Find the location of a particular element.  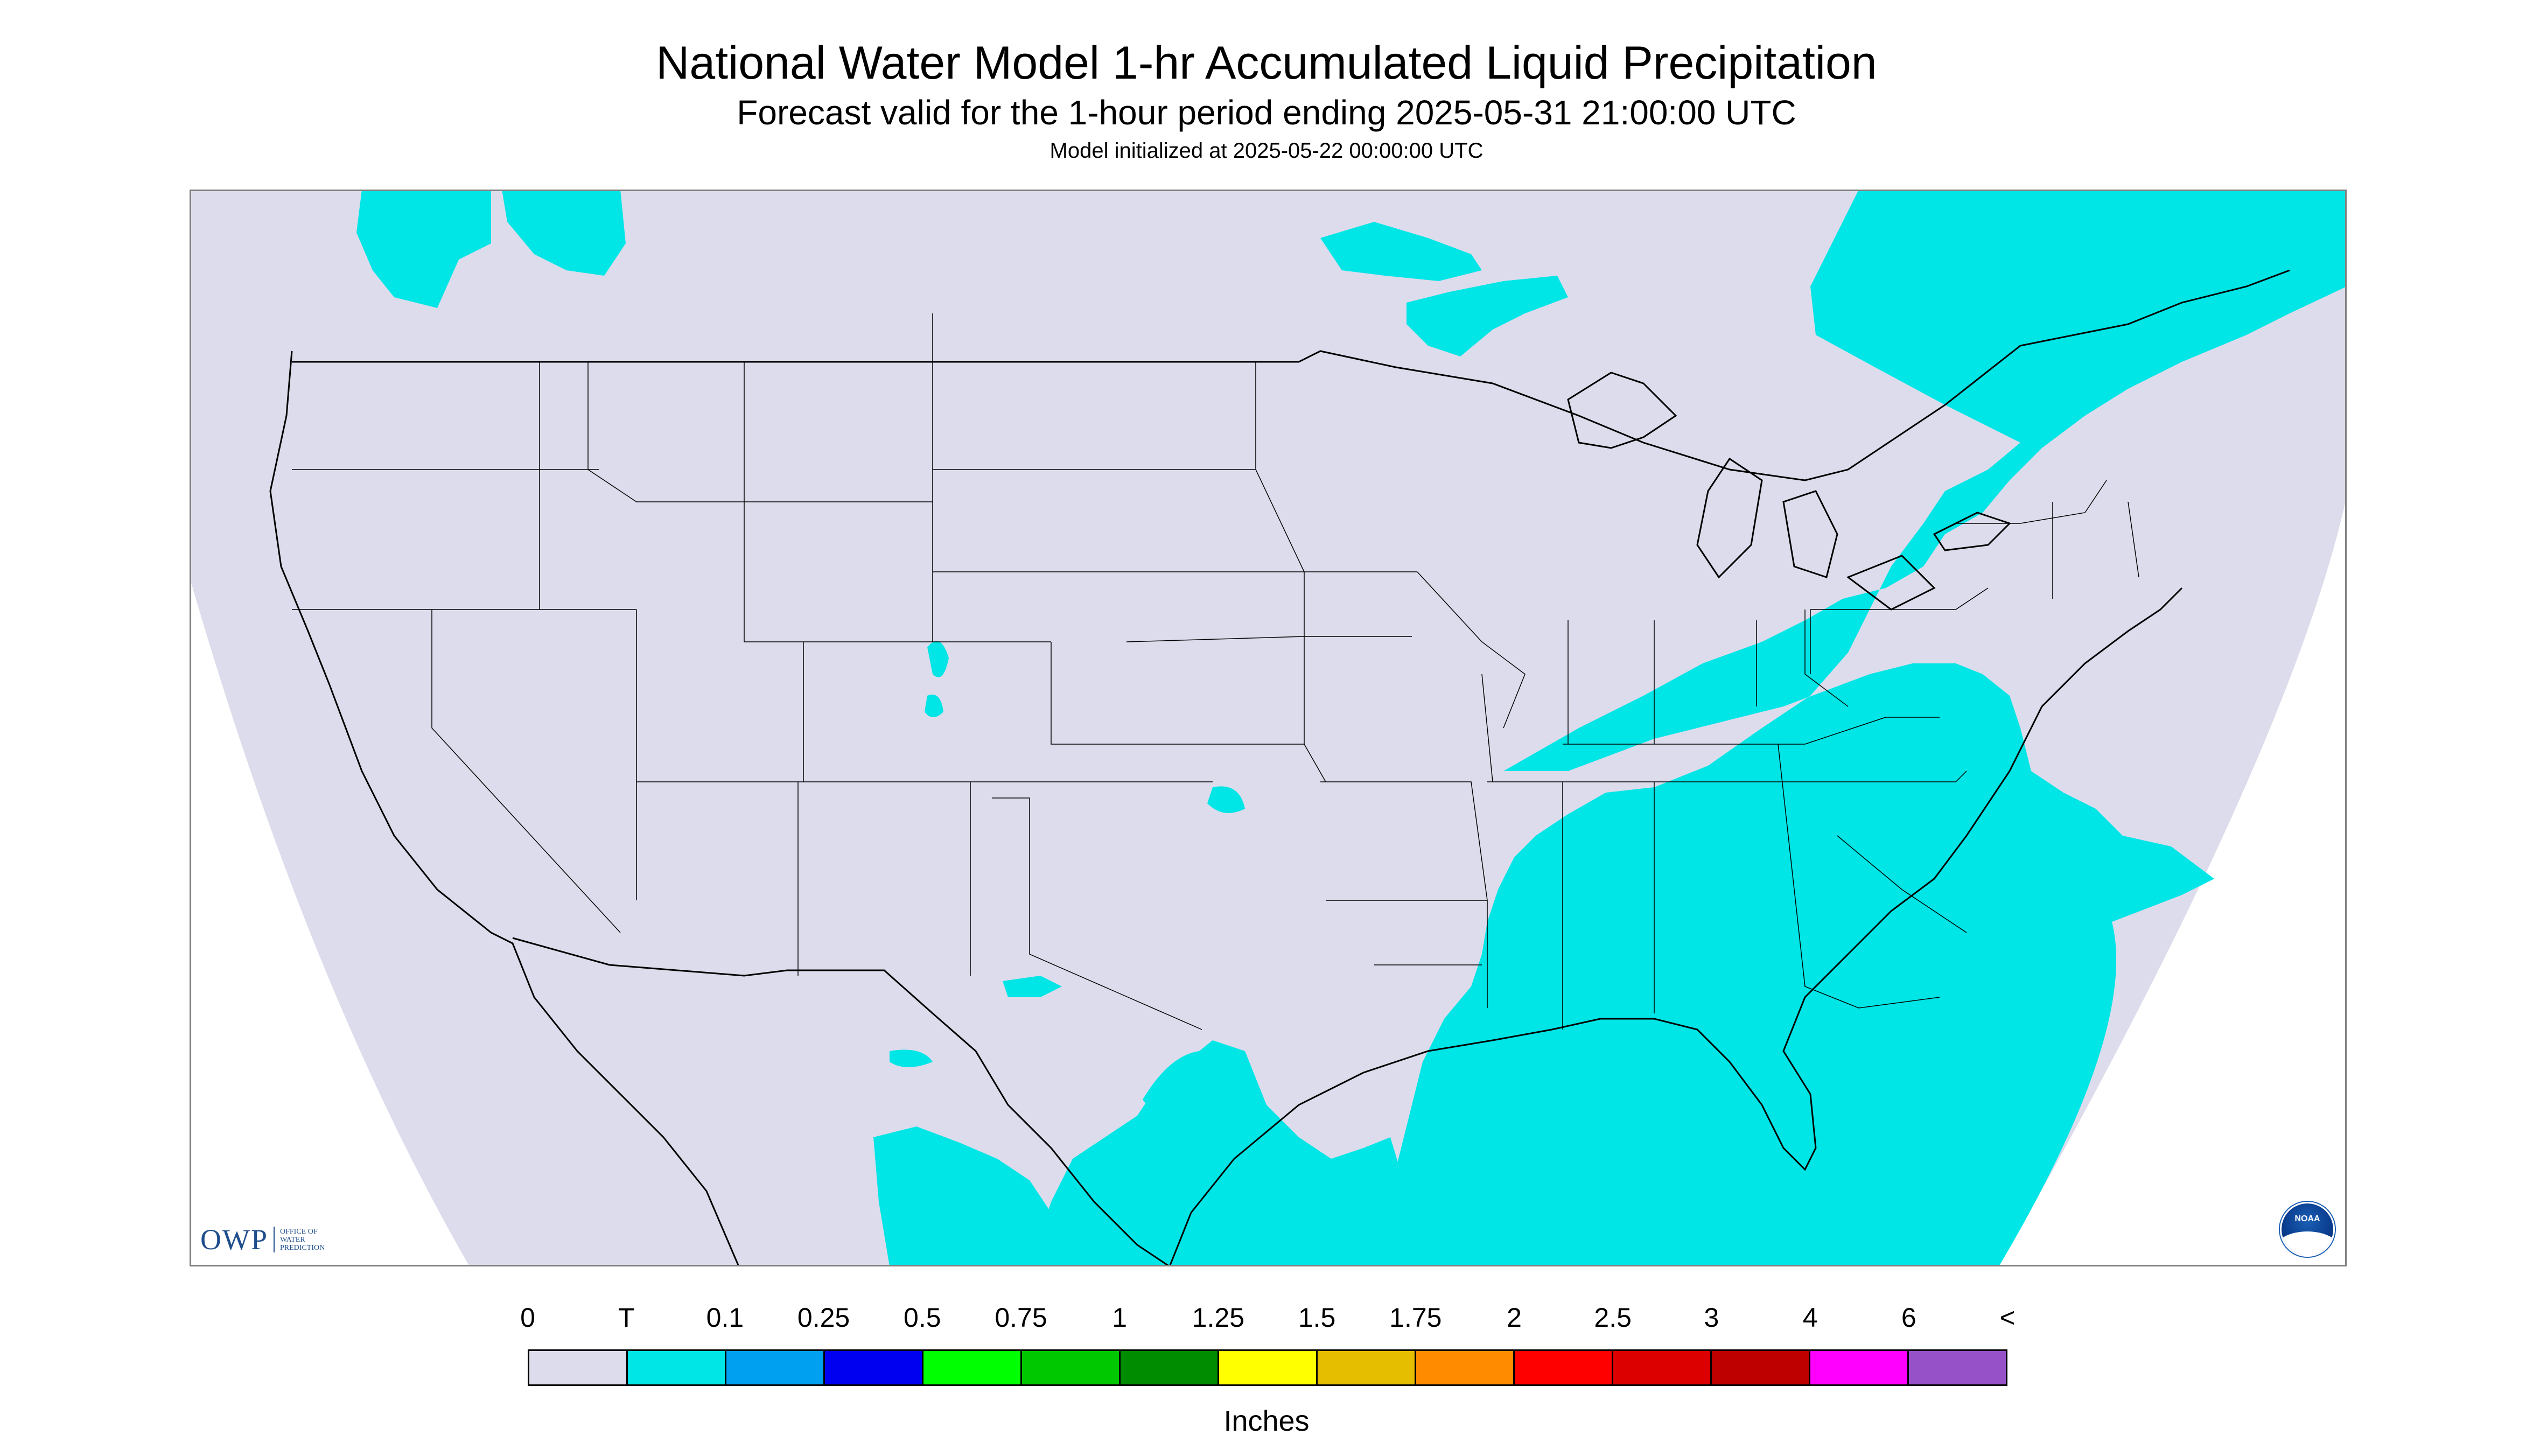

colorbar-tick-label: 0.5 is located at coordinates (922, 1318).